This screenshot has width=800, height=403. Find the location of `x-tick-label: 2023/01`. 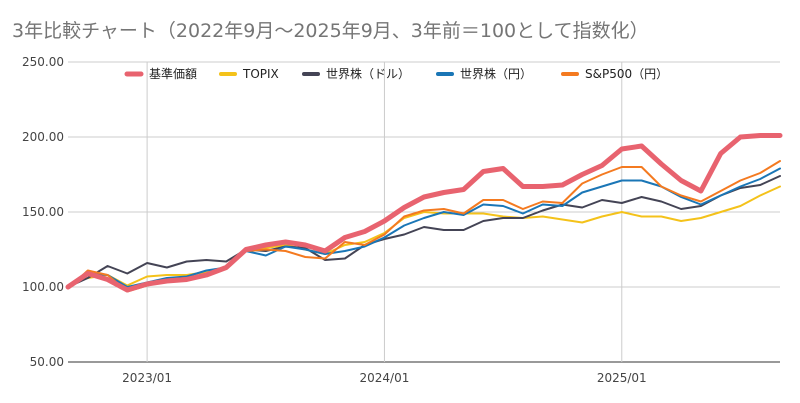

x-tick-label: 2023/01 is located at coordinates (147, 378).